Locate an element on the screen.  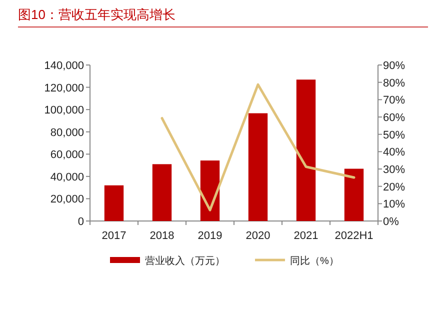
y-tick-label: 0 is located at coordinates (81, 222).